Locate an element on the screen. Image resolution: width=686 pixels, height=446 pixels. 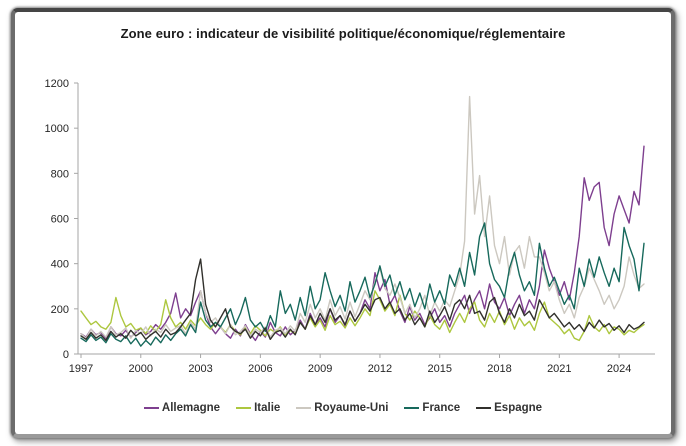
y-tick-label: 1200 is located at coordinates (57, 84).